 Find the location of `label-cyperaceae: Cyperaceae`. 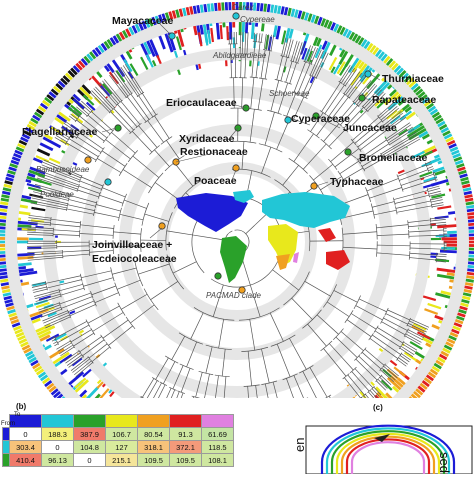

label-cyperaceae: Cyperaceae is located at coordinates (320, 119).